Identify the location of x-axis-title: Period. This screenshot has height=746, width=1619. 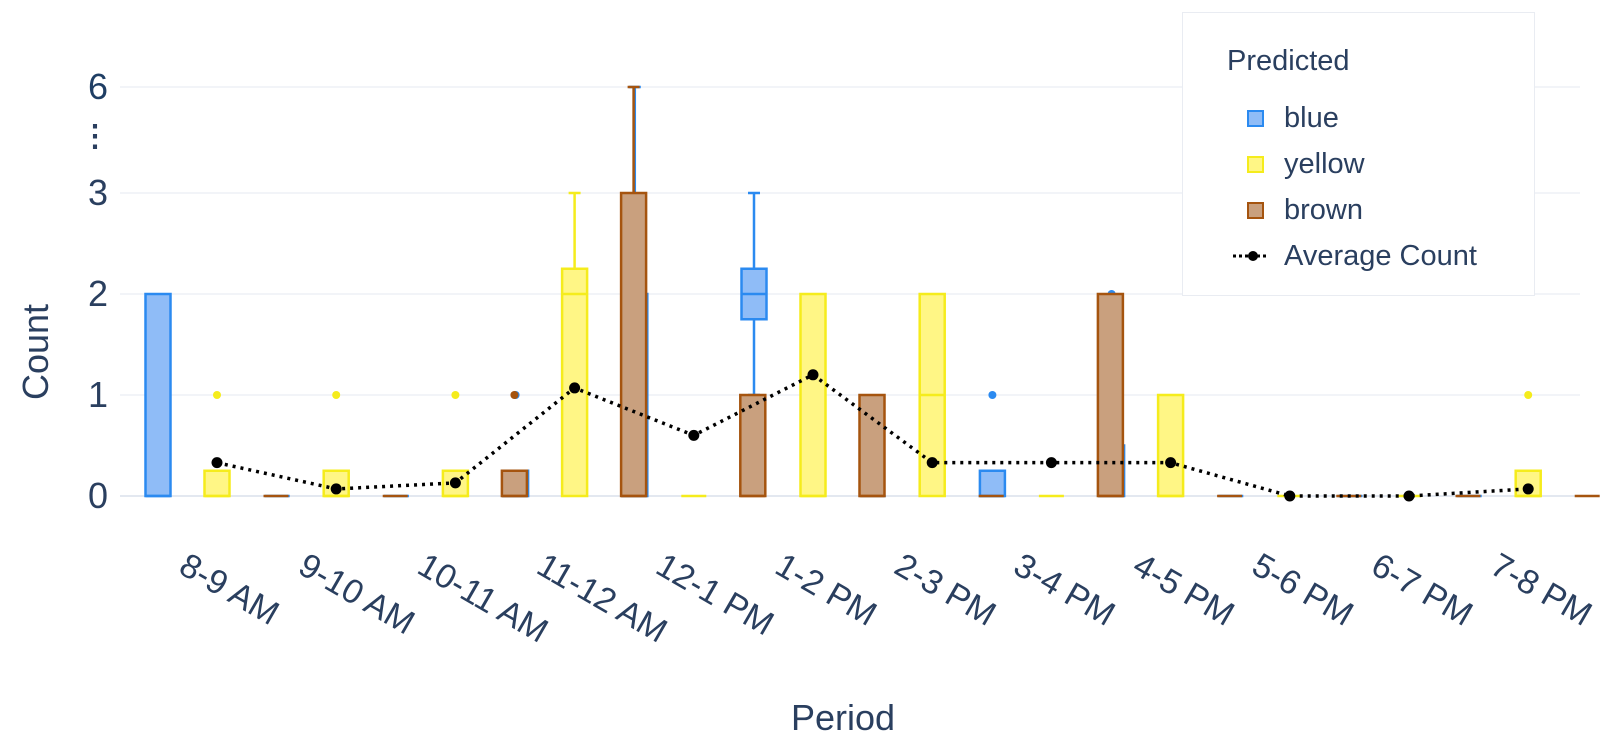
(843, 717).